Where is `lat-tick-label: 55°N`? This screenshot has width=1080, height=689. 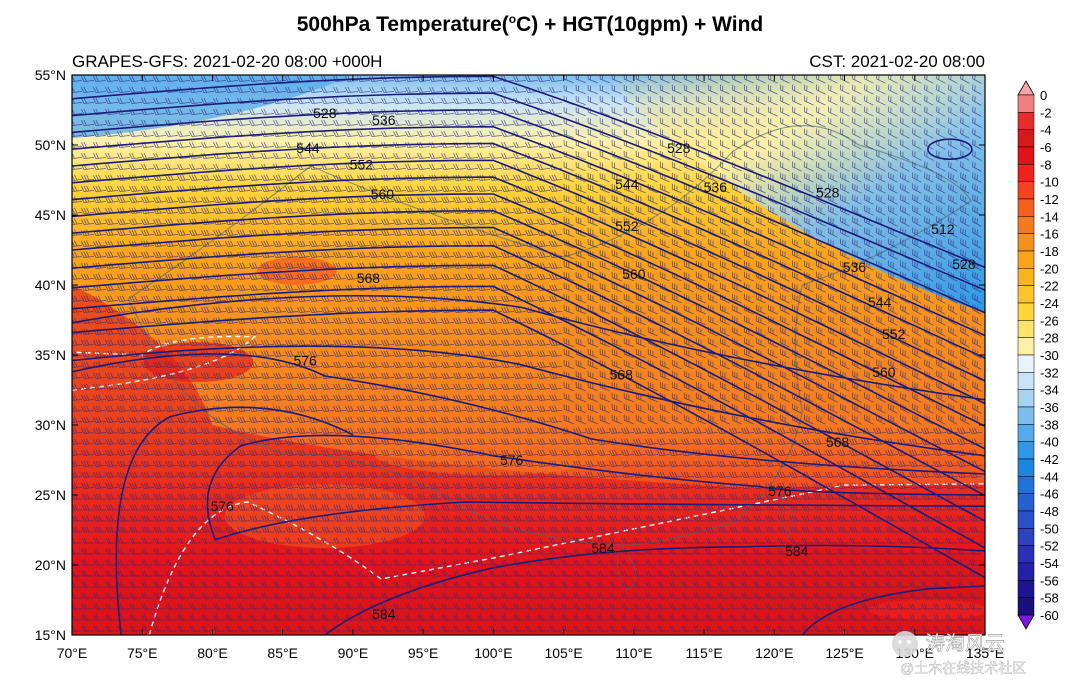 lat-tick-label: 55°N is located at coordinates (50, 75).